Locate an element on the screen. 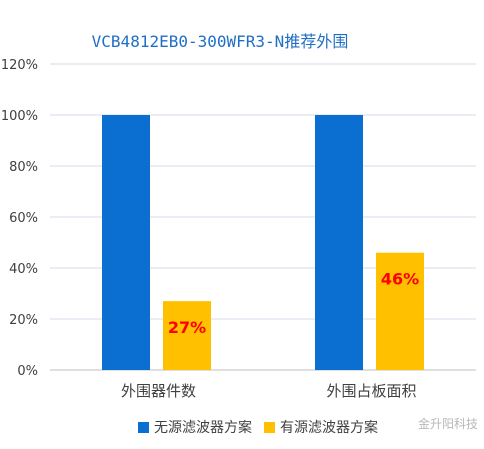 This screenshot has height=449, width=484. legend-label: 有源滤波器方案 is located at coordinates (329, 427).